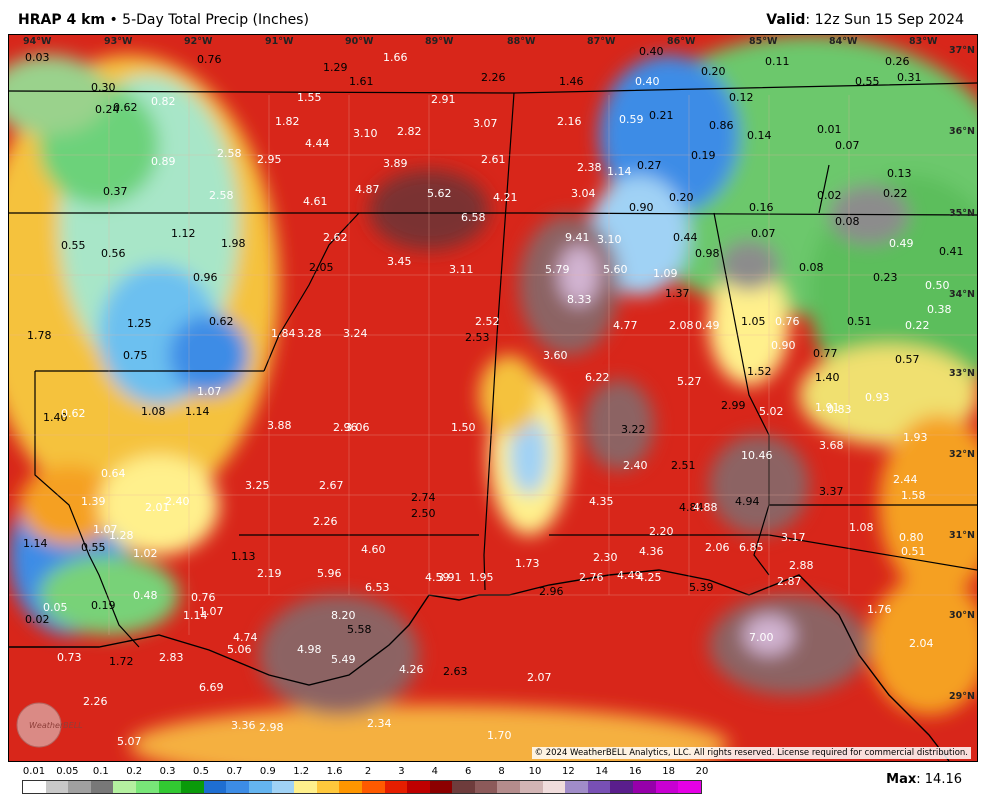  What do you see at coordinates (568, 771) in the screenshot?
I see `legend-label: 12` at bounding box center [568, 771].